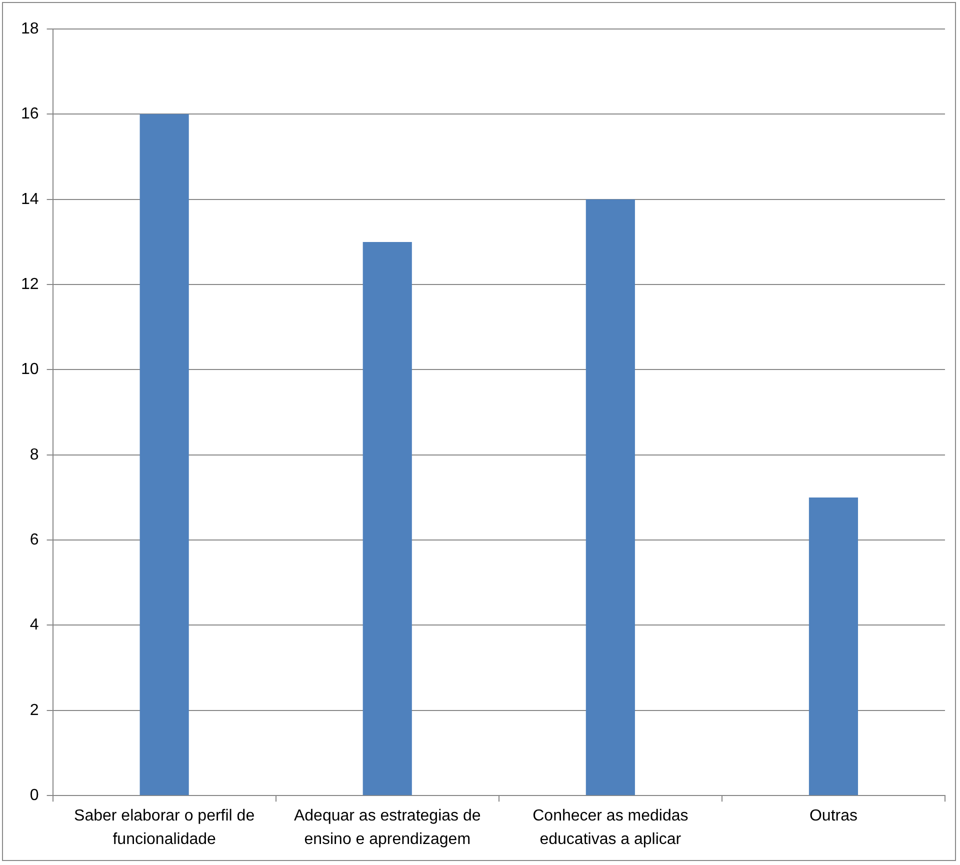  I want to click on y-tick-label: 10, so click(30, 369).